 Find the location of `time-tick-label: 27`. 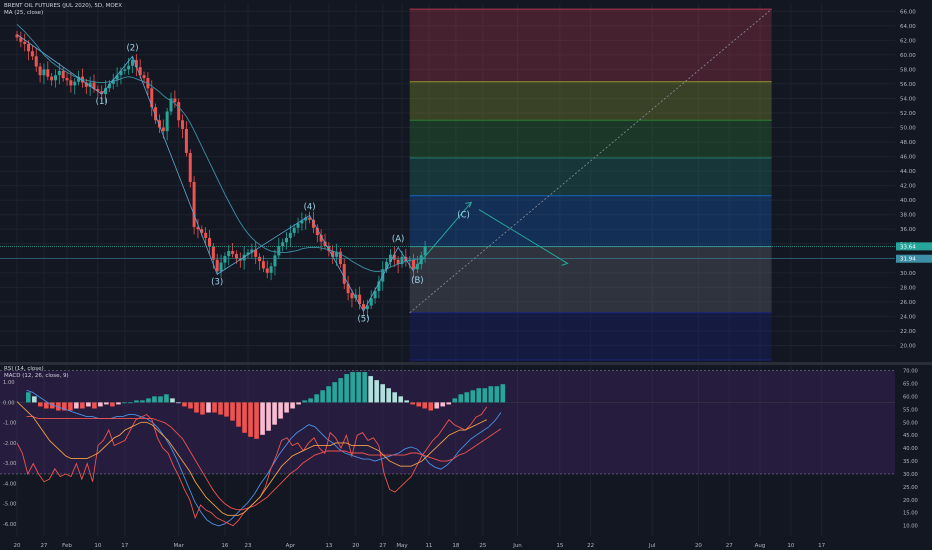

time-tick-label: 27 is located at coordinates (729, 546).